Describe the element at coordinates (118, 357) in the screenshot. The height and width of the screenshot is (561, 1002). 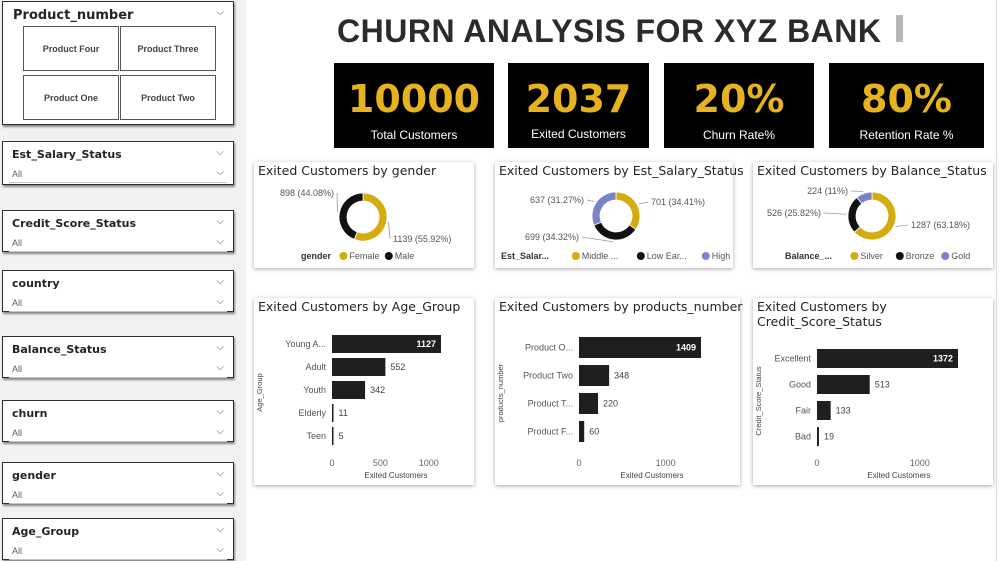
I see `balance-status-slicer: Balance_Status ⌵ All ⌵` at that location.